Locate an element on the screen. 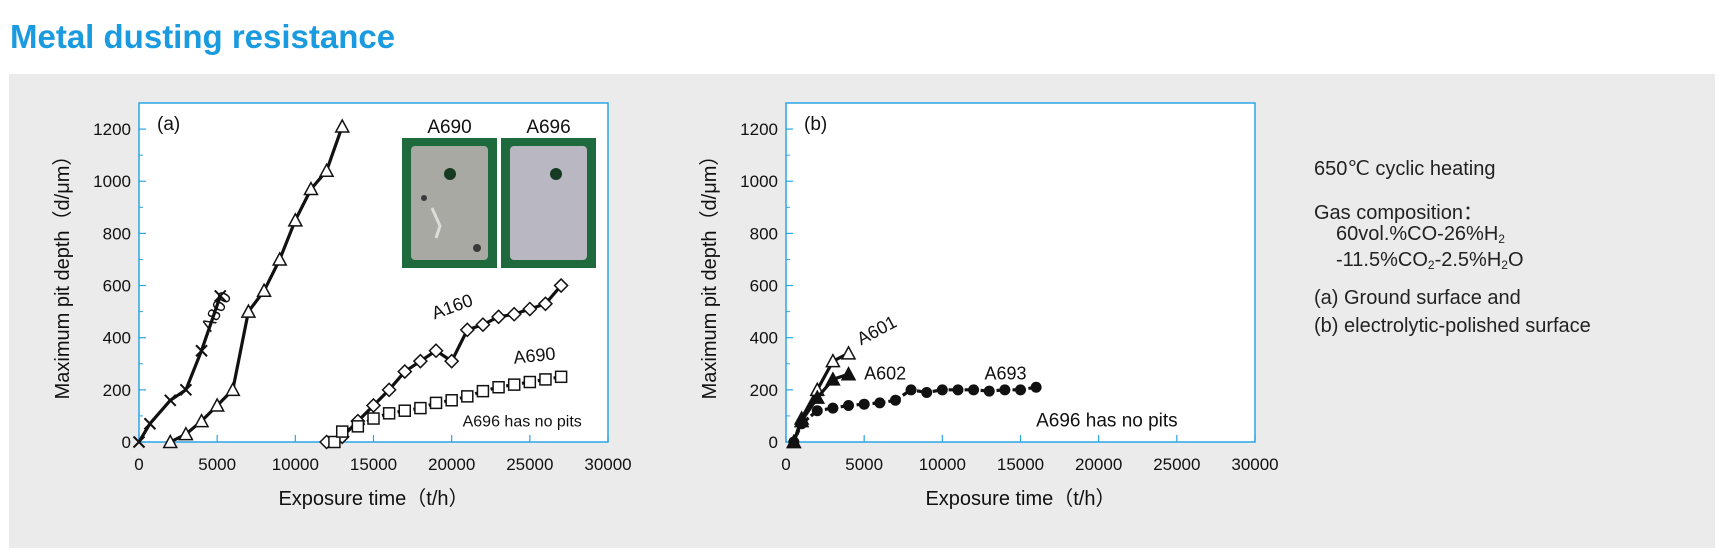 This screenshot has height=559, width=1725. note-heating: 650℃ cyclic heating is located at coordinates (1405, 169).